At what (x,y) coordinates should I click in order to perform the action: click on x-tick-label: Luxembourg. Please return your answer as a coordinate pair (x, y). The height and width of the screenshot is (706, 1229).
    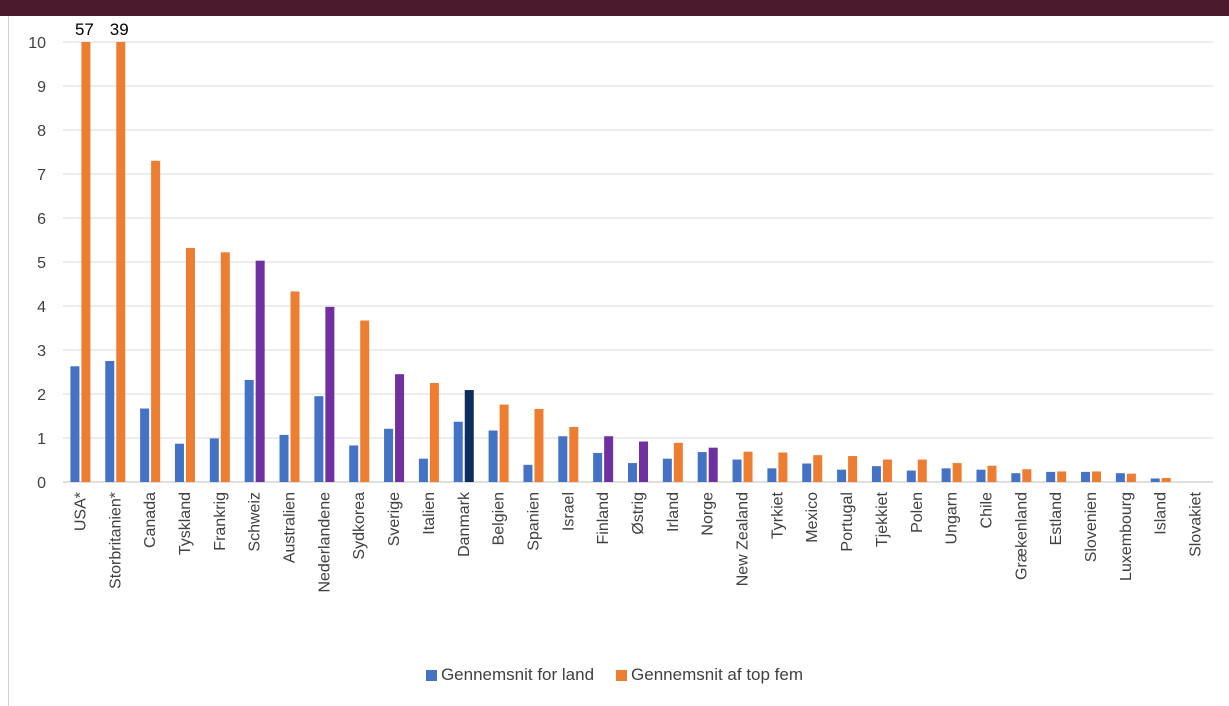
    Looking at the image, I should click on (1126, 536).